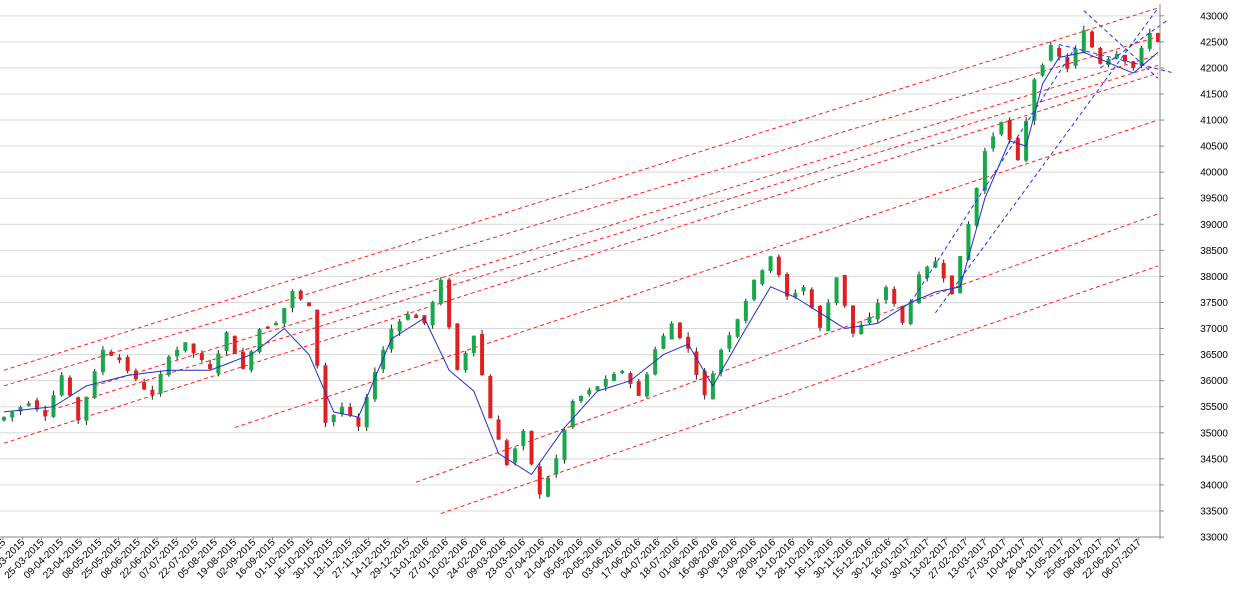  I want to click on y-tick-label: 34000, so click(1214, 485).